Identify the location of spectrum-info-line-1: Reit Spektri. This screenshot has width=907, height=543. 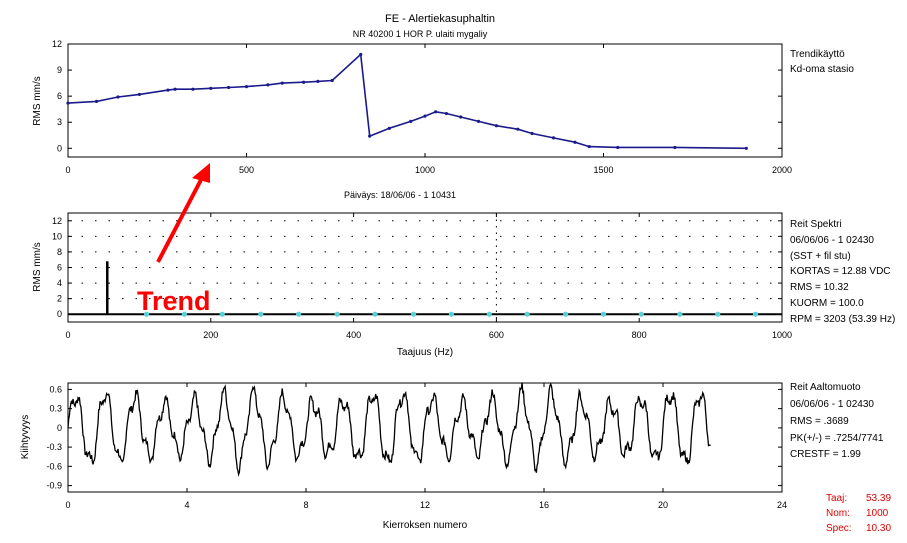
(816, 224).